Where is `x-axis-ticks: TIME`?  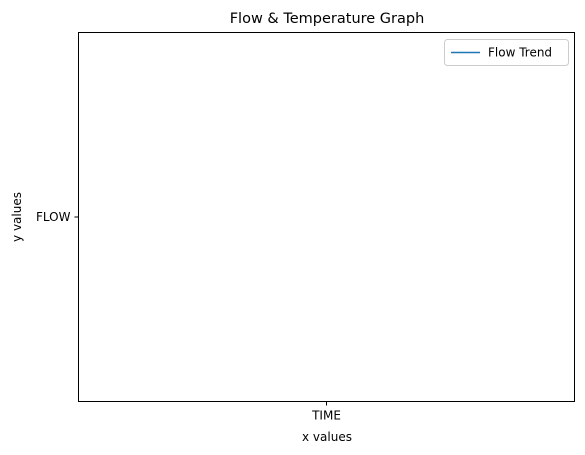
x-axis-ticks: TIME is located at coordinates (326, 412).